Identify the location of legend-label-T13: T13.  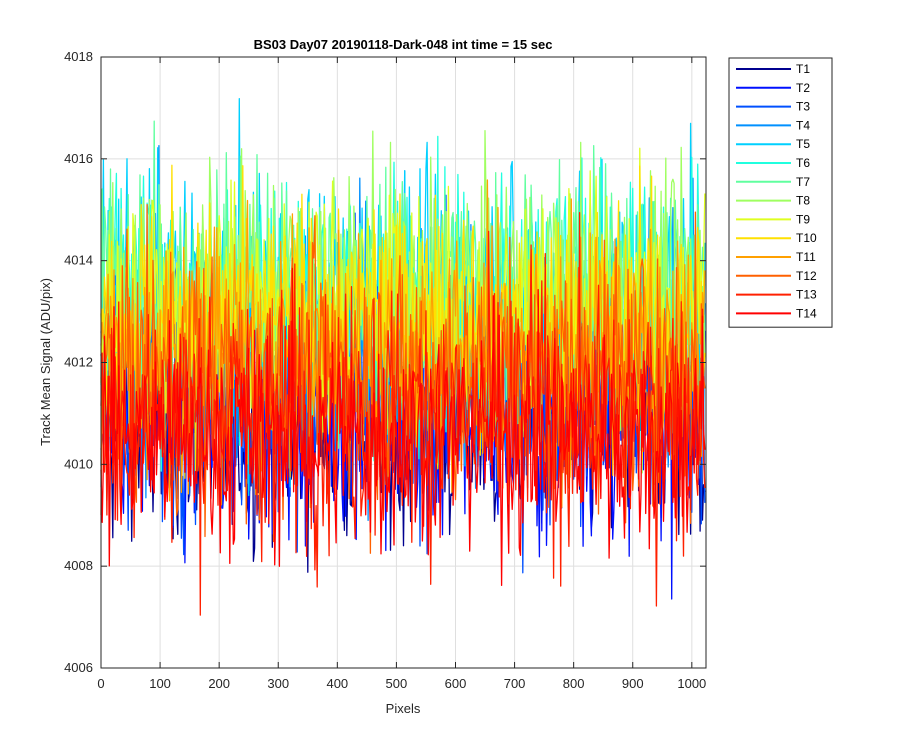
(806, 295).